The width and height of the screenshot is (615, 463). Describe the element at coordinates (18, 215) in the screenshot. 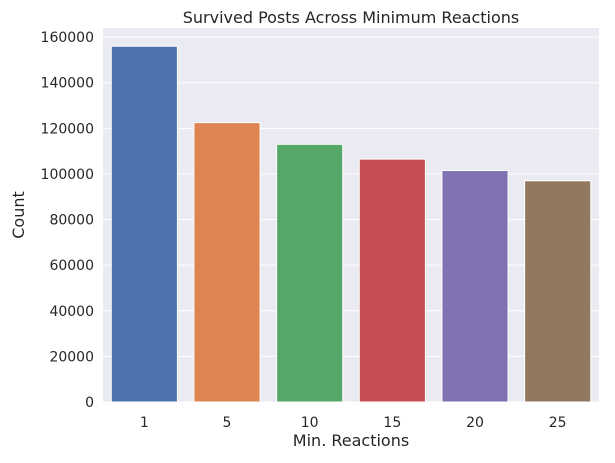

I see `y-axis-label: Count` at that location.